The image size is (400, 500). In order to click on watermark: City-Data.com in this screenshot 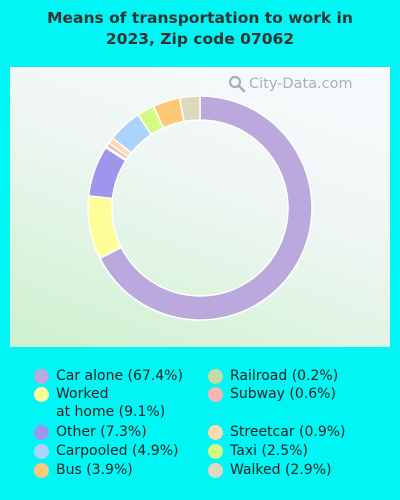, I will do `click(290, 84)`.